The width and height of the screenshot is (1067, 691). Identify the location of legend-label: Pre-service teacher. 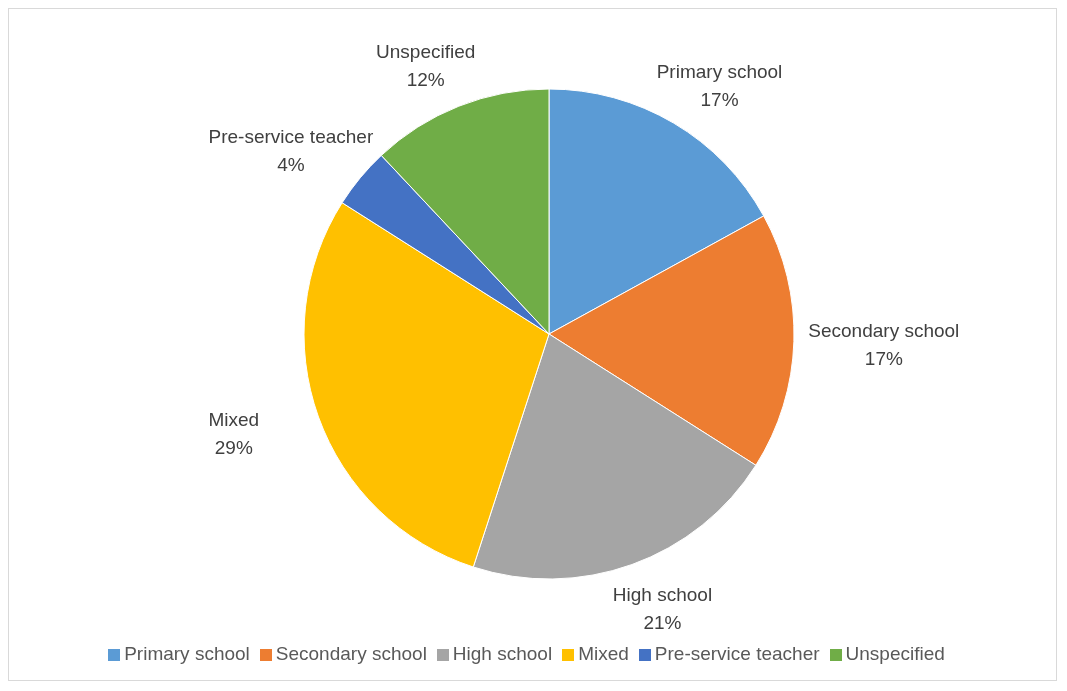
(737, 653).